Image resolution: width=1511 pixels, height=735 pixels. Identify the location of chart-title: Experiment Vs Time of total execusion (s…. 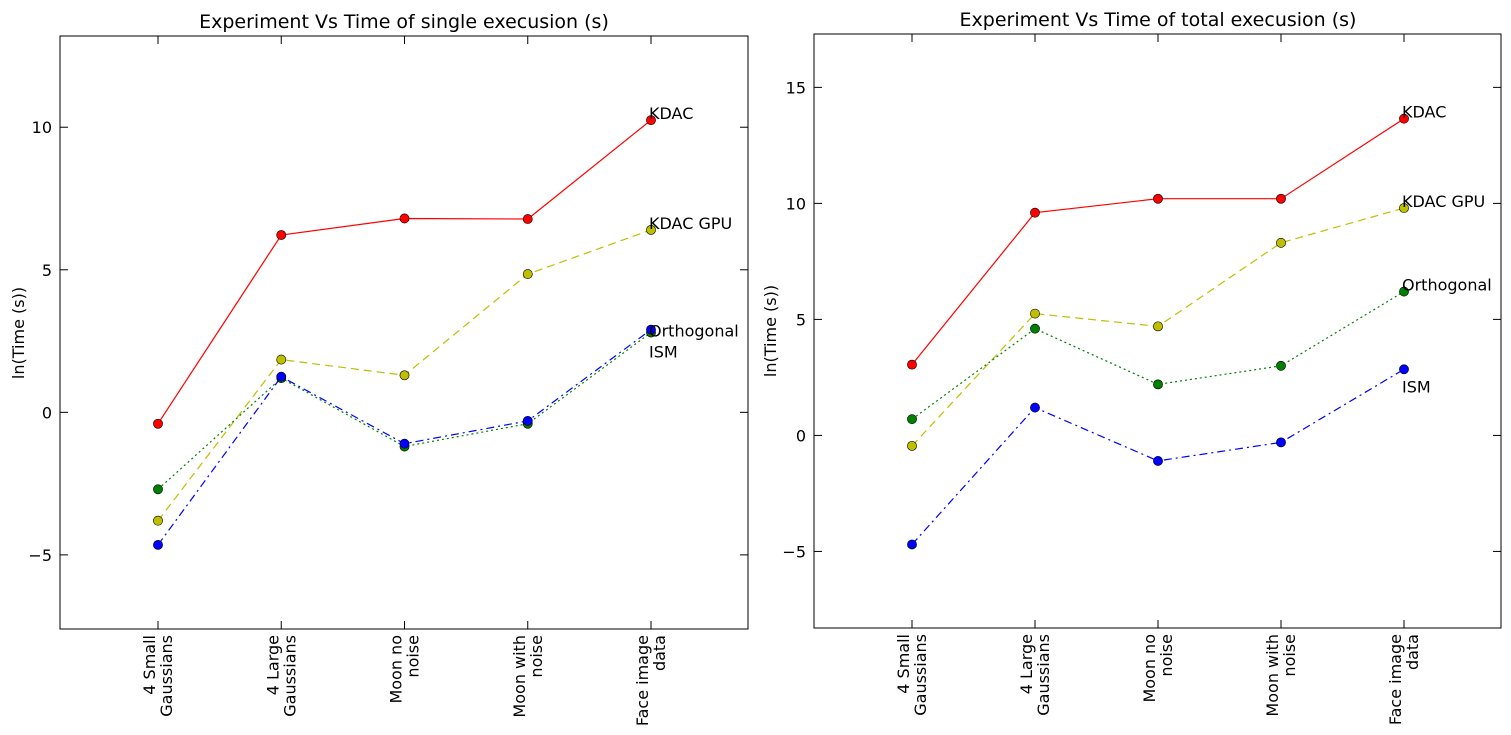
(1158, 20).